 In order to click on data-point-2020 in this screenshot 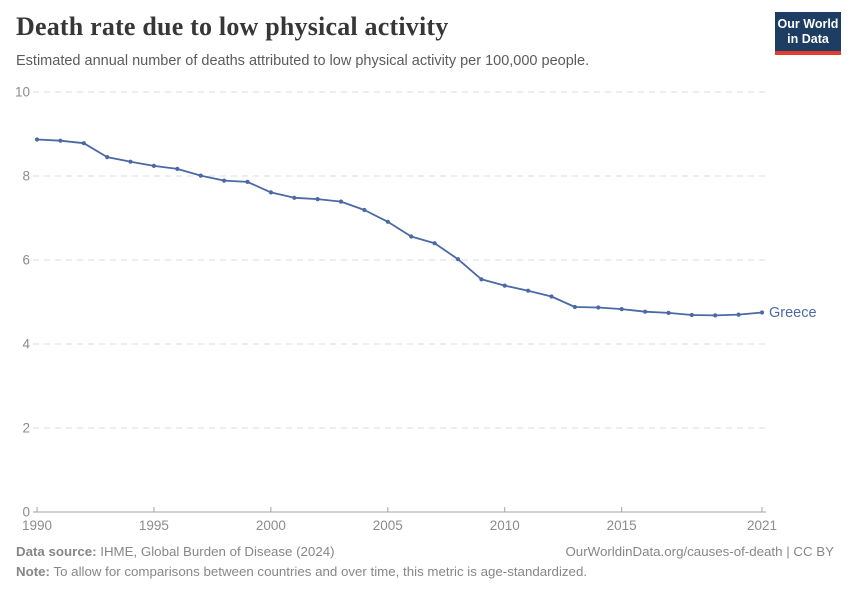, I will do `click(738, 314)`.